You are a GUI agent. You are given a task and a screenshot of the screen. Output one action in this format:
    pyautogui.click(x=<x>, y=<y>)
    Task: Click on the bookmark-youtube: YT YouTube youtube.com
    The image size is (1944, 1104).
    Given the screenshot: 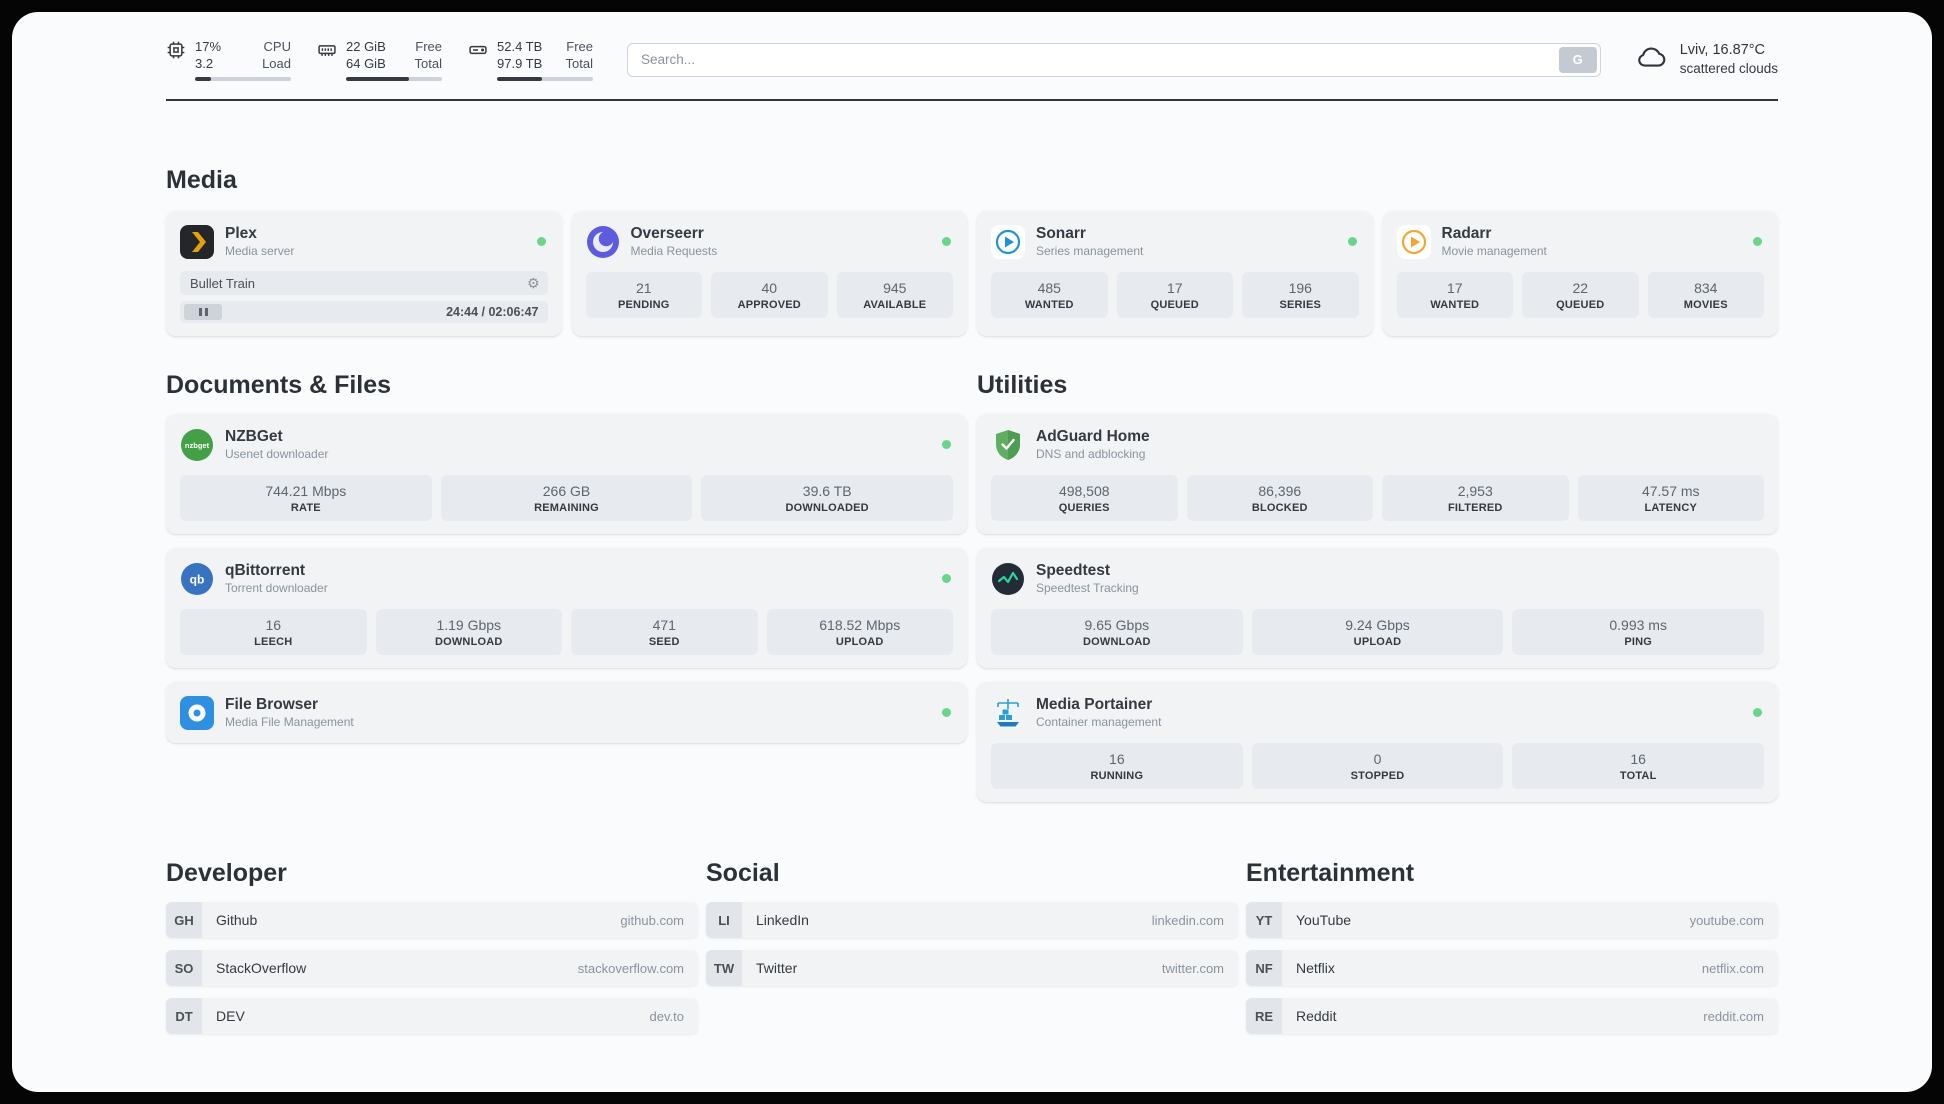 What is the action you would take?
    pyautogui.click(x=1512, y=920)
    